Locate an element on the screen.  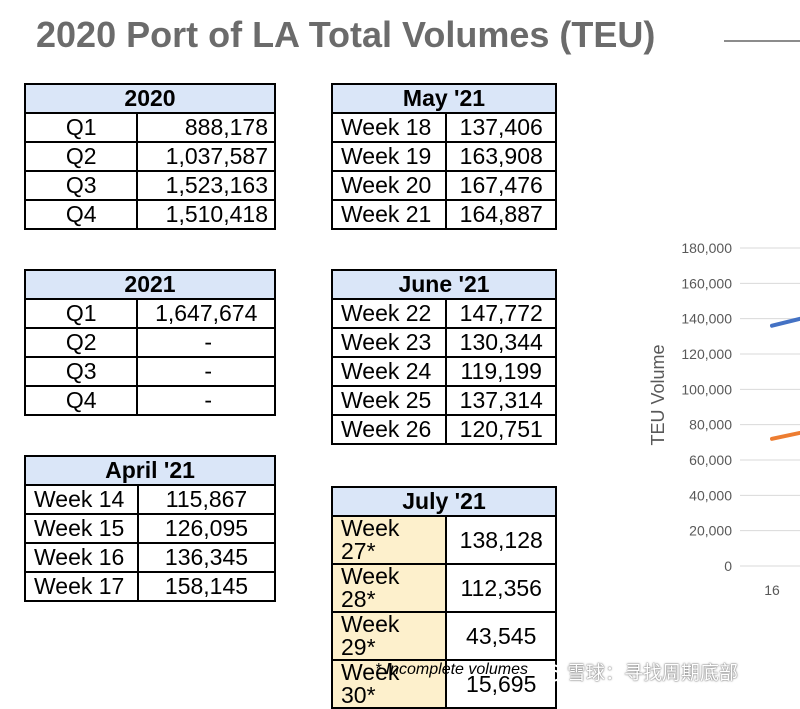
row-label: Week 15 is located at coordinates (81, 528).